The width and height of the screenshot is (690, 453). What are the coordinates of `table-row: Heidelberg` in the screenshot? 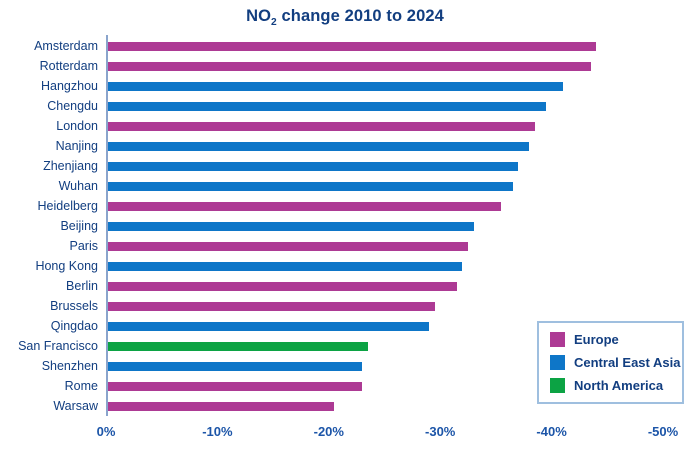 It's located at (345, 206).